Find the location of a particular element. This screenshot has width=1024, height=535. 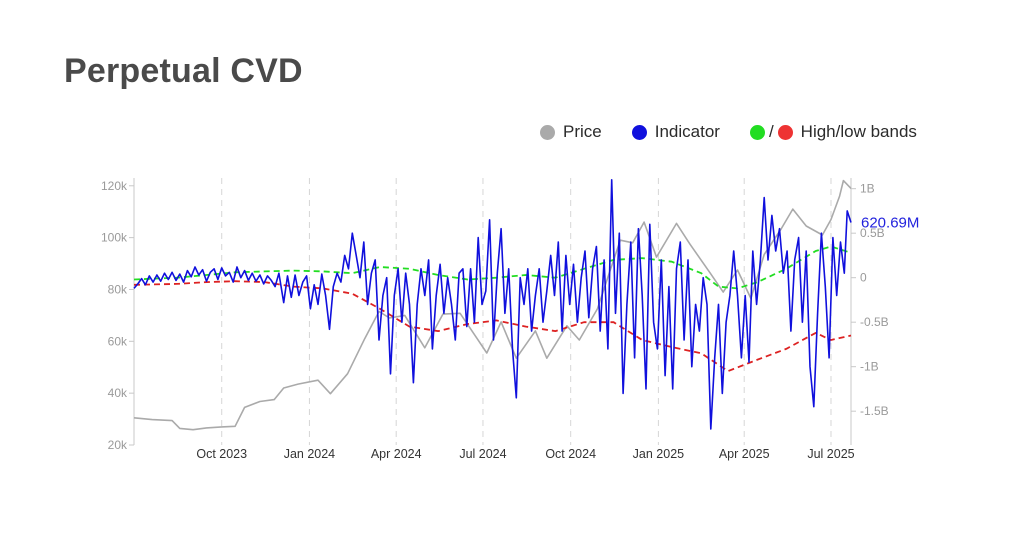

legend-slash: / is located at coordinates (771, 131).